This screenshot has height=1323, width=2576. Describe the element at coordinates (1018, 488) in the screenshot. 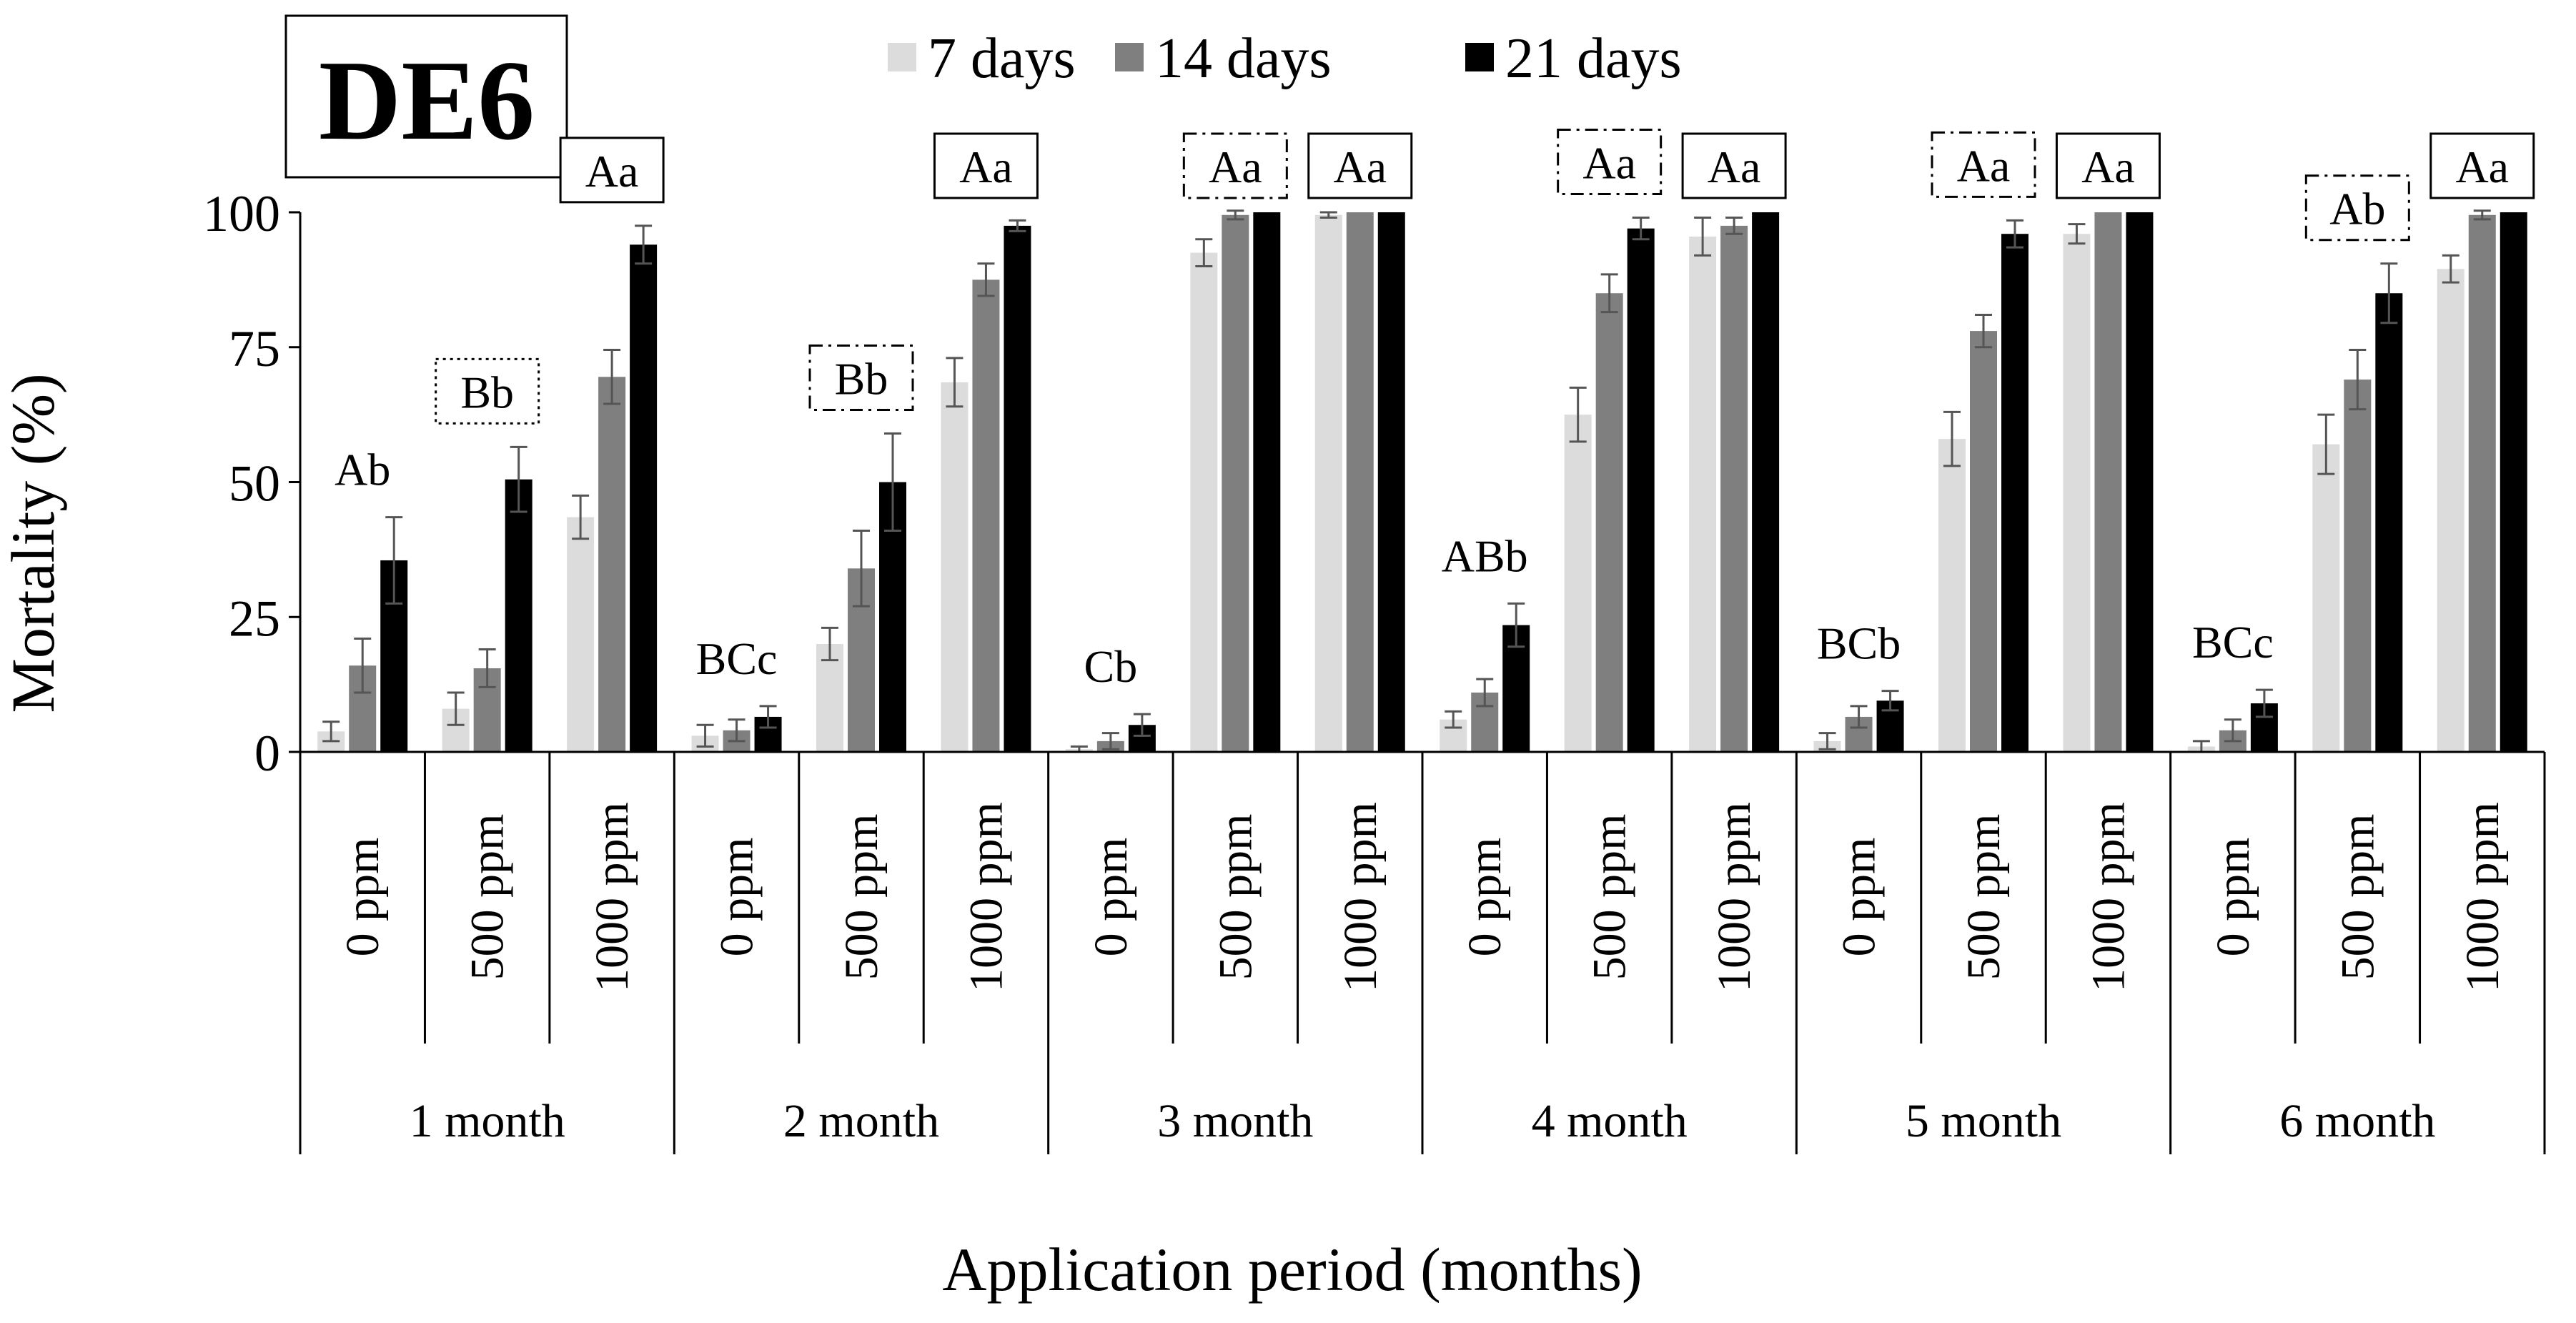

I see `bar-2m-1000ppm-s3` at that location.